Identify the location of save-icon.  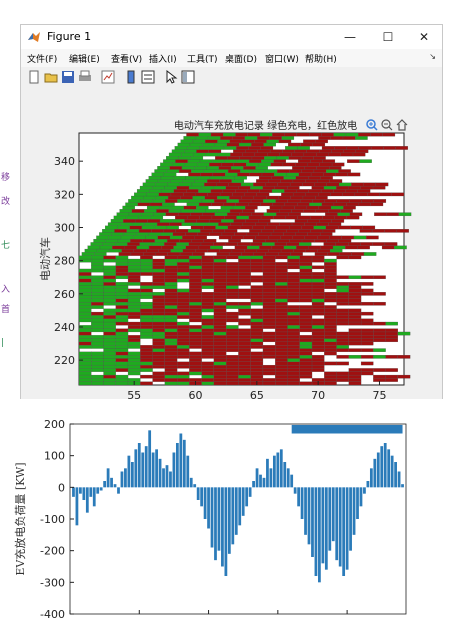
(68, 77).